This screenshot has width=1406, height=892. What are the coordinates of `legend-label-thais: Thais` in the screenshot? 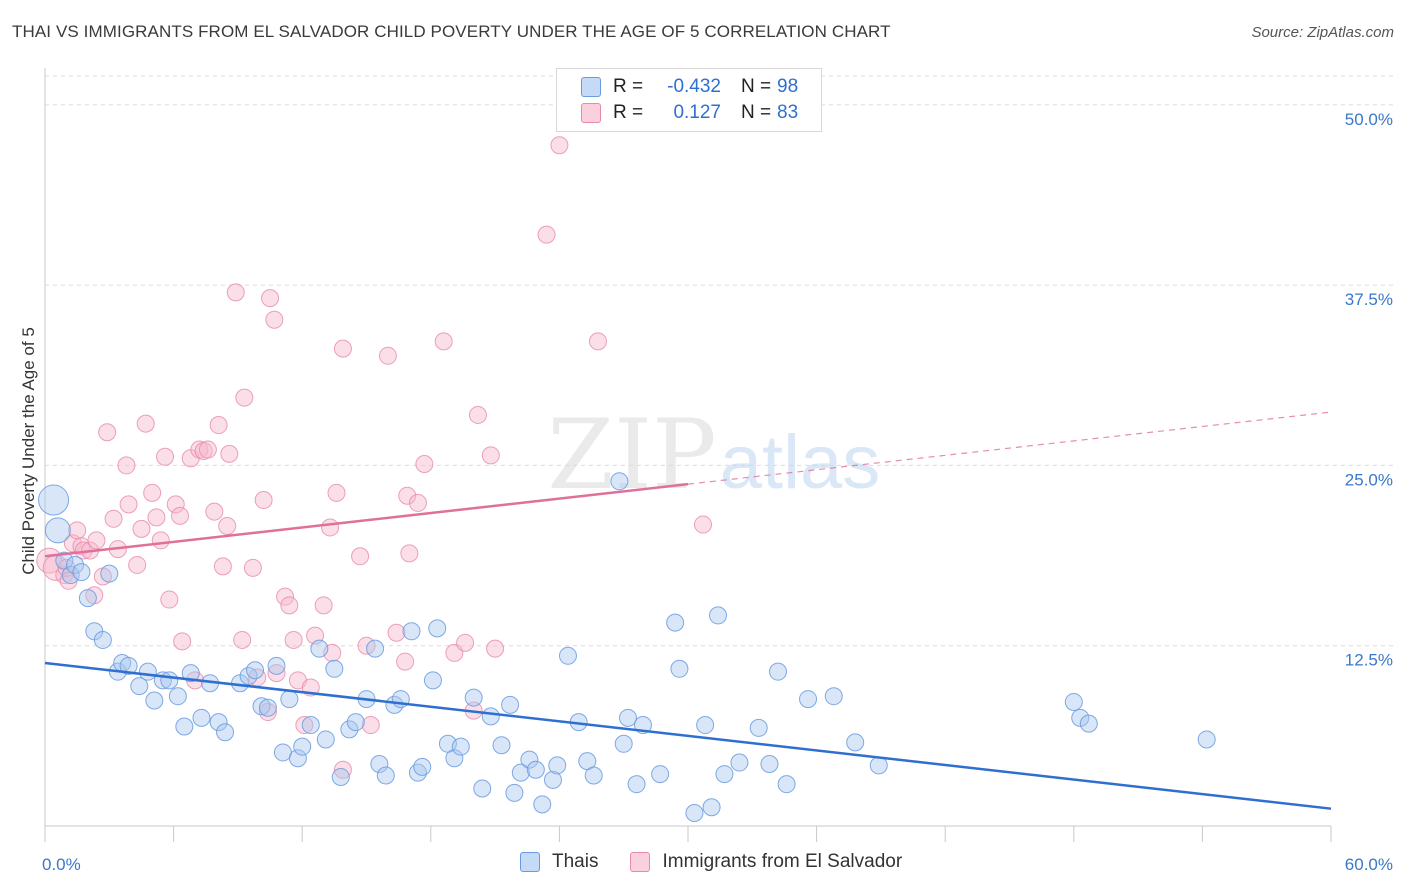 It's located at (575, 861).